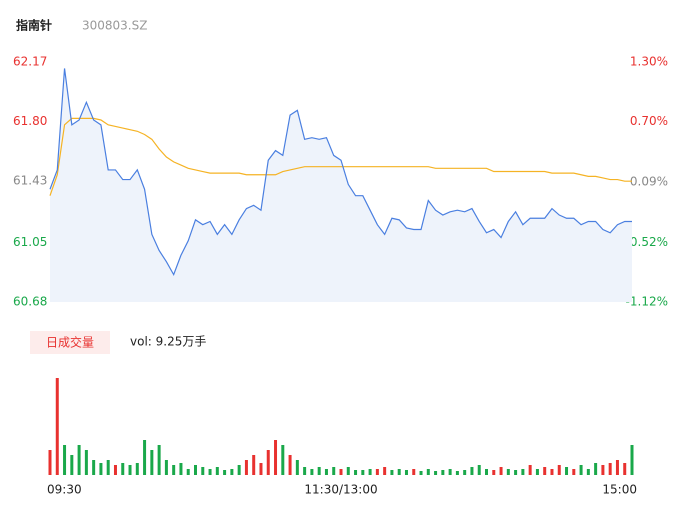  Describe the element at coordinates (30, 302) in the screenshot. I see `y-tick-label: 60.68` at that location.